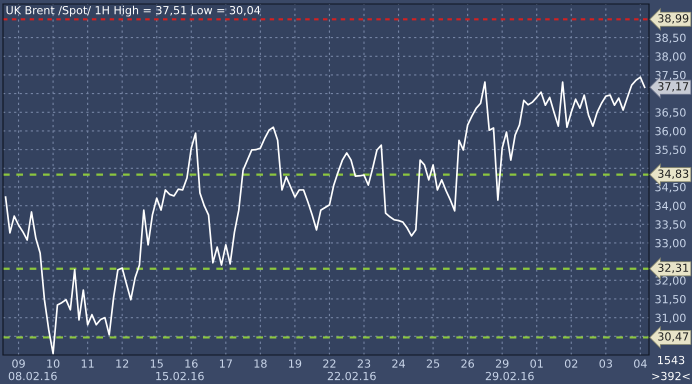 Image resolution: width=692 pixels, height=384 pixels. Describe the element at coordinates (673, 19) in the screenshot. I see `ref-line-label: 38,99` at that location.